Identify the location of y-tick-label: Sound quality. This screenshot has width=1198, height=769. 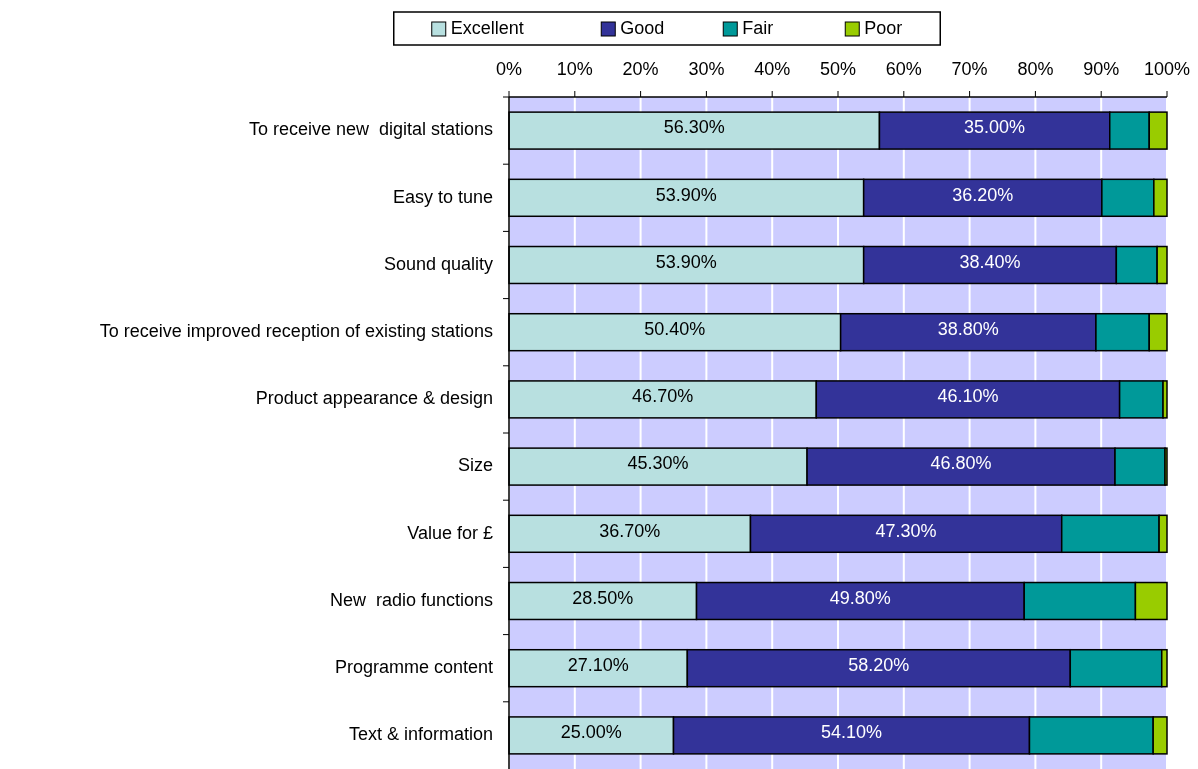
(438, 263).